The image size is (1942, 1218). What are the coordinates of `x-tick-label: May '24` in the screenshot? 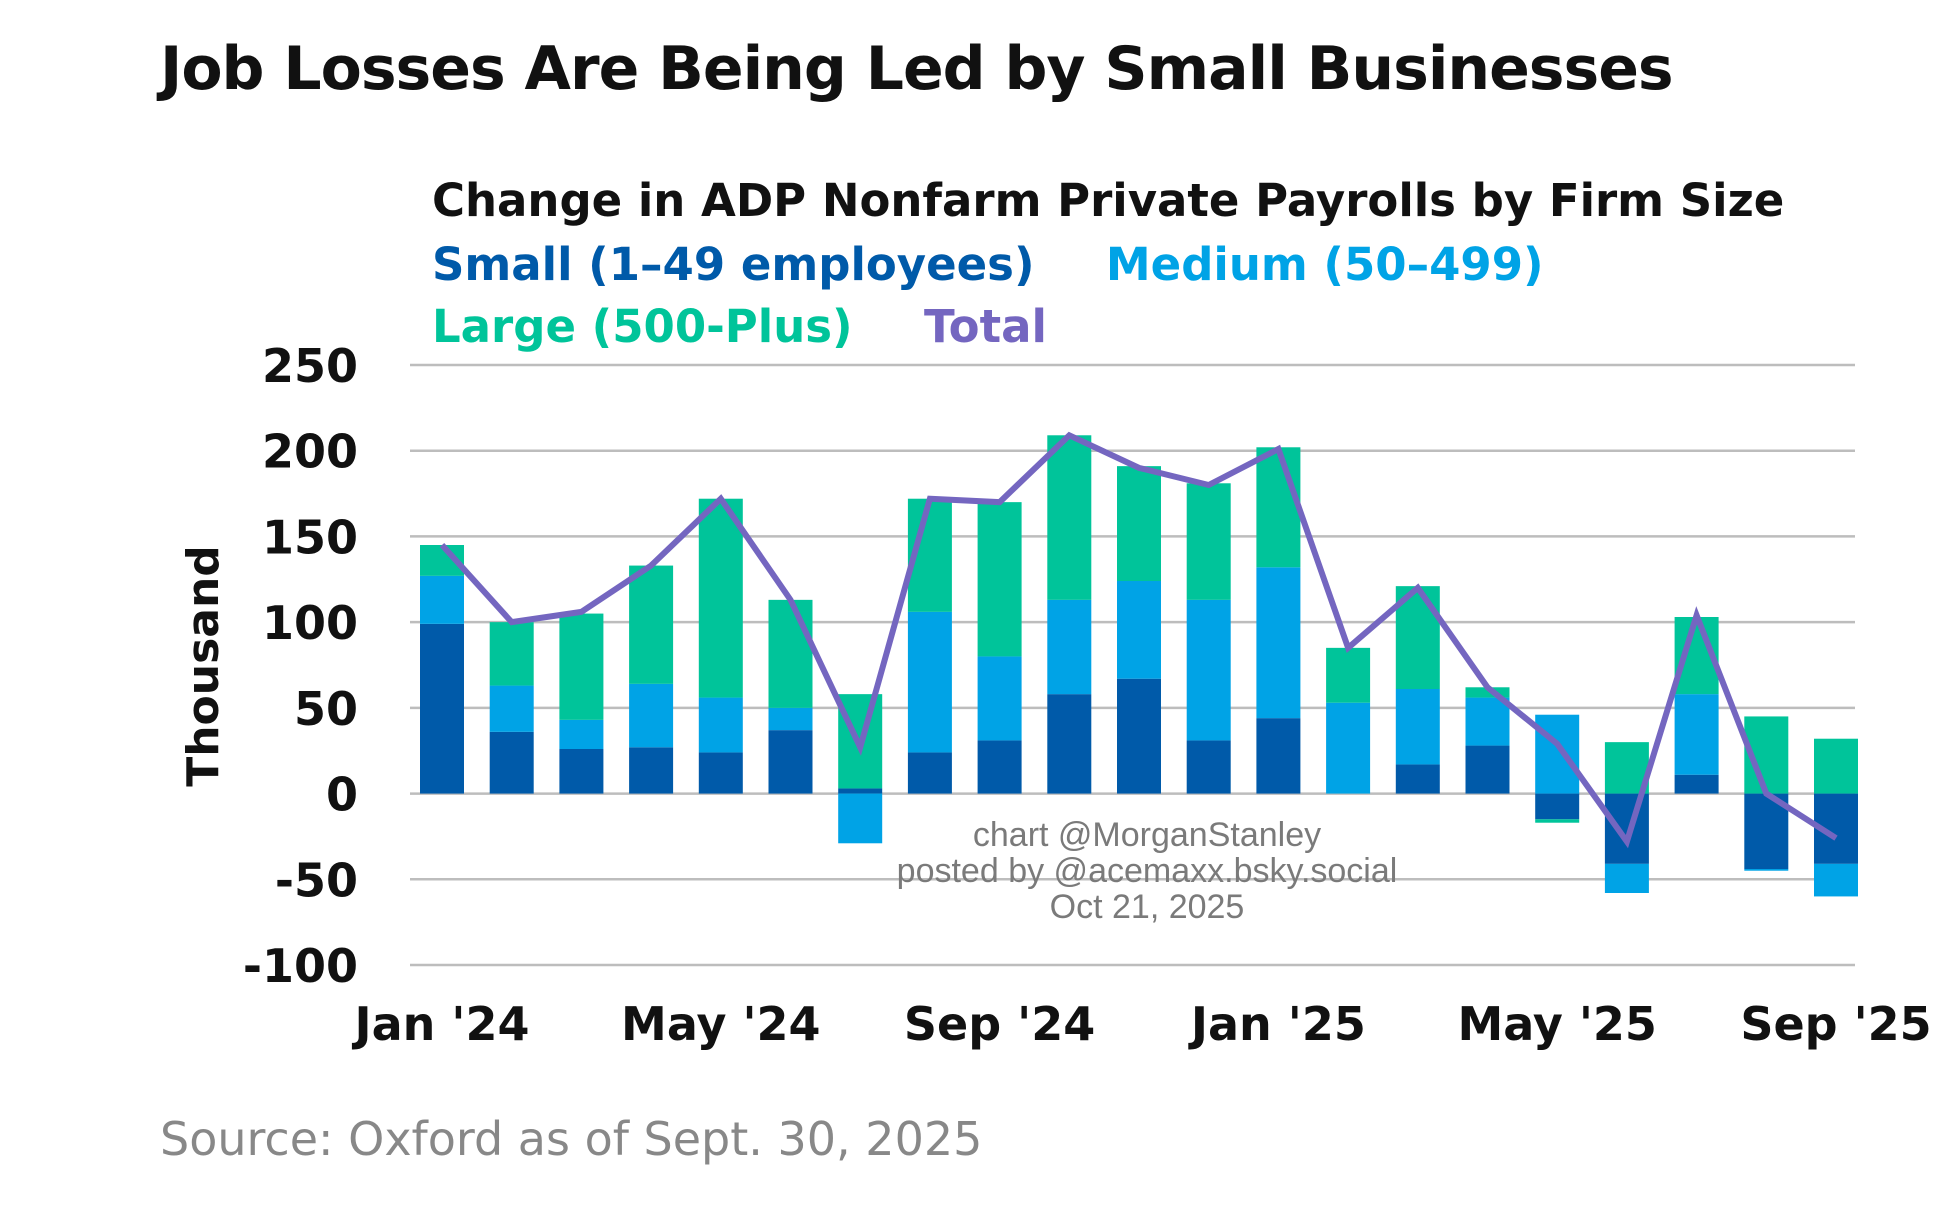 It's located at (721, 1024).